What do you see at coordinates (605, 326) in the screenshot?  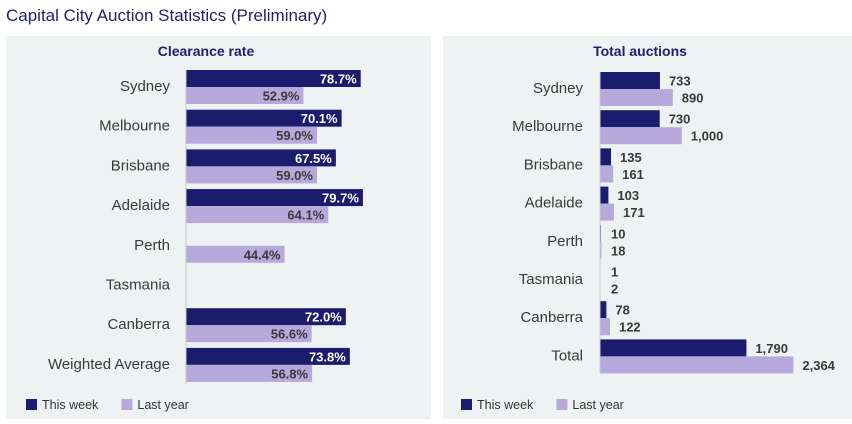 I see `bar-last-year-canberra` at bounding box center [605, 326].